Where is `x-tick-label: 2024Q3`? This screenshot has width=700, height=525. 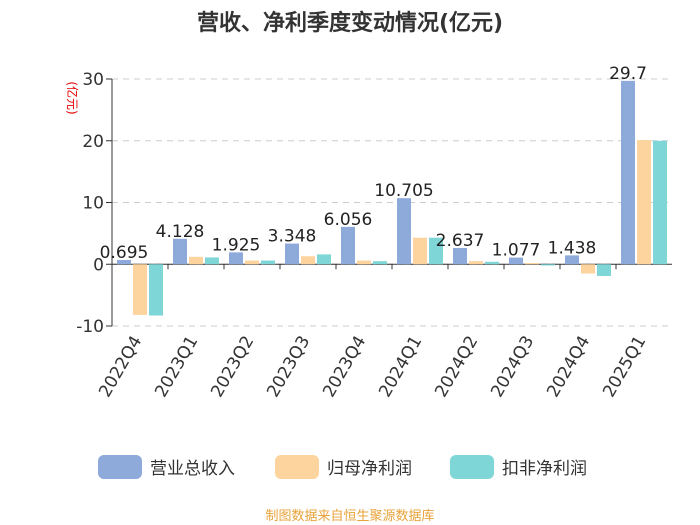 x-tick-label: 2024Q3 is located at coordinates (512, 367).